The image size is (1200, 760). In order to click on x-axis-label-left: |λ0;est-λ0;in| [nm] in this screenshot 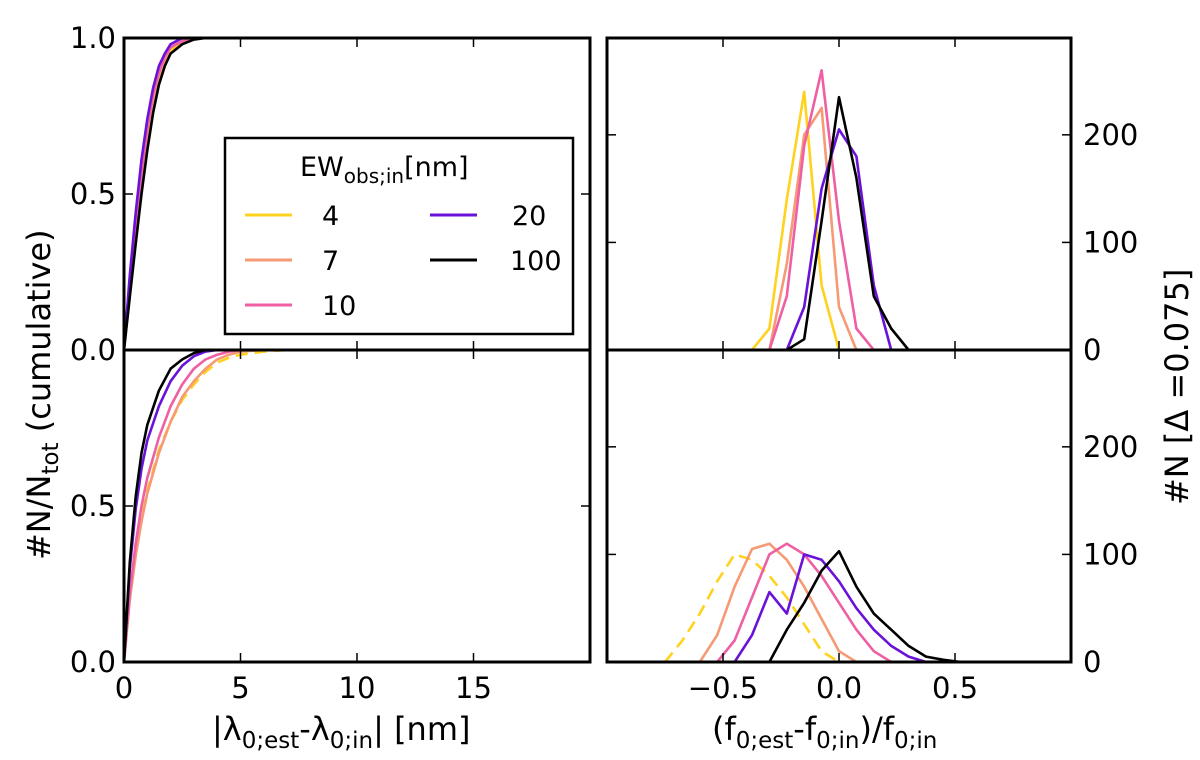, I will do `click(341, 732)`.